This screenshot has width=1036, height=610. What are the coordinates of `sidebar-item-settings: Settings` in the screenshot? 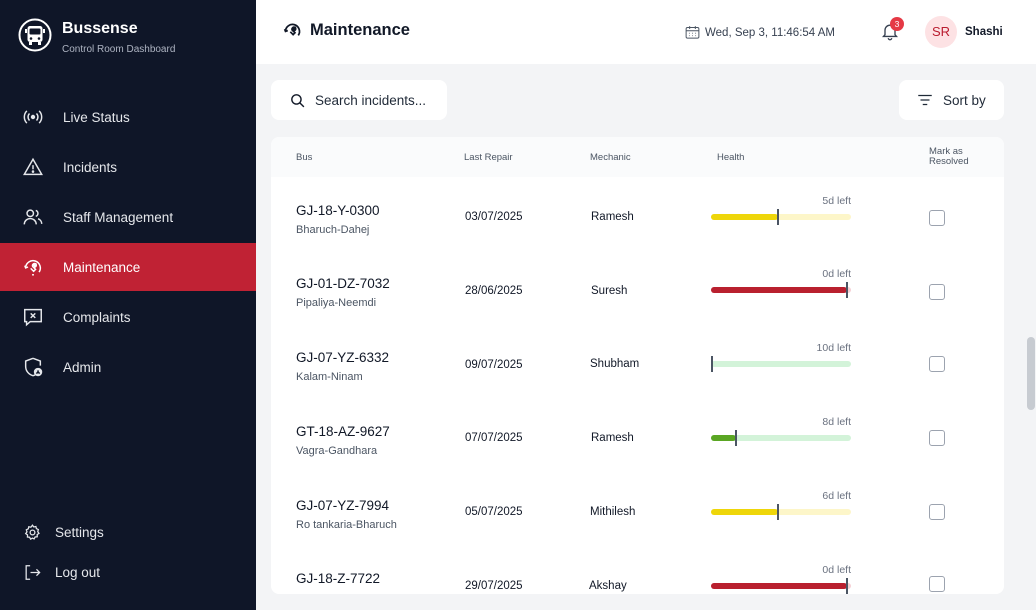 It's located at (128, 532).